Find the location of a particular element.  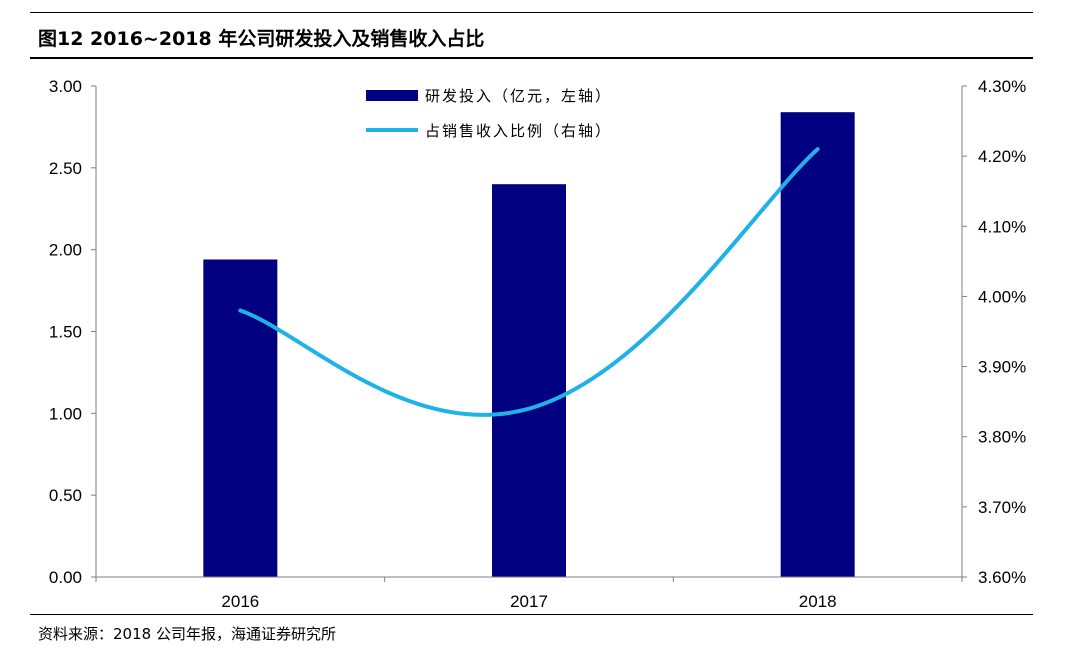

right-tick-label: 3.70% is located at coordinates (1002, 507).